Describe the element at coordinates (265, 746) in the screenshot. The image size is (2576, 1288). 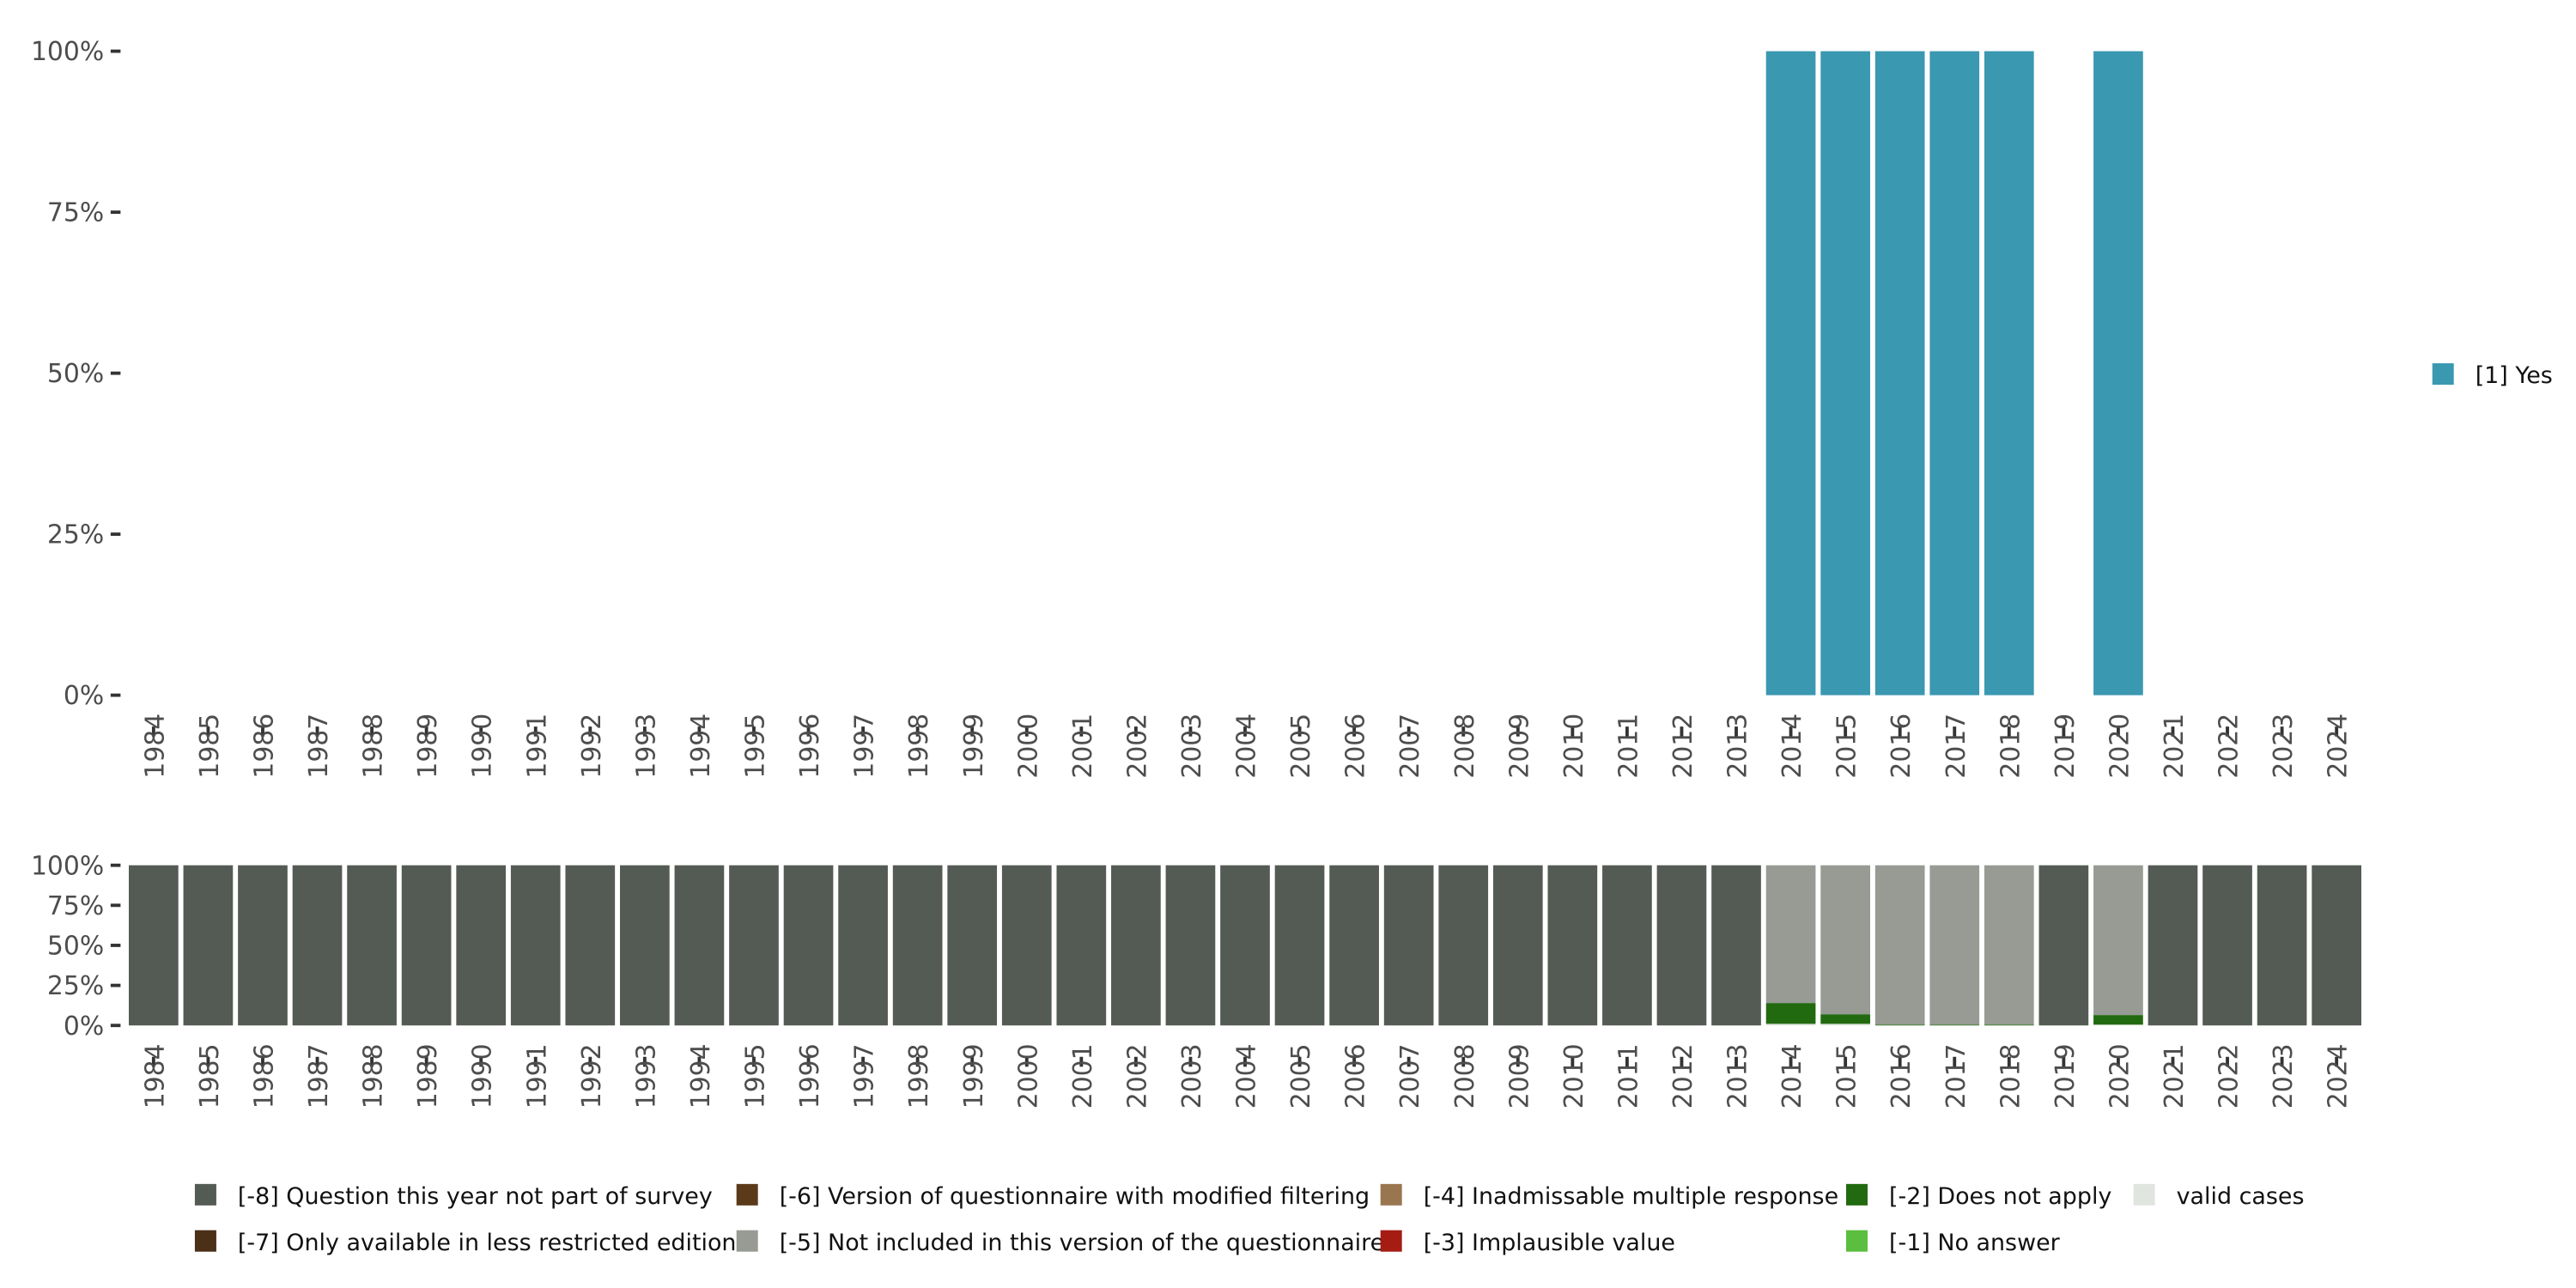
I see `x-tick-label: 1986` at that location.